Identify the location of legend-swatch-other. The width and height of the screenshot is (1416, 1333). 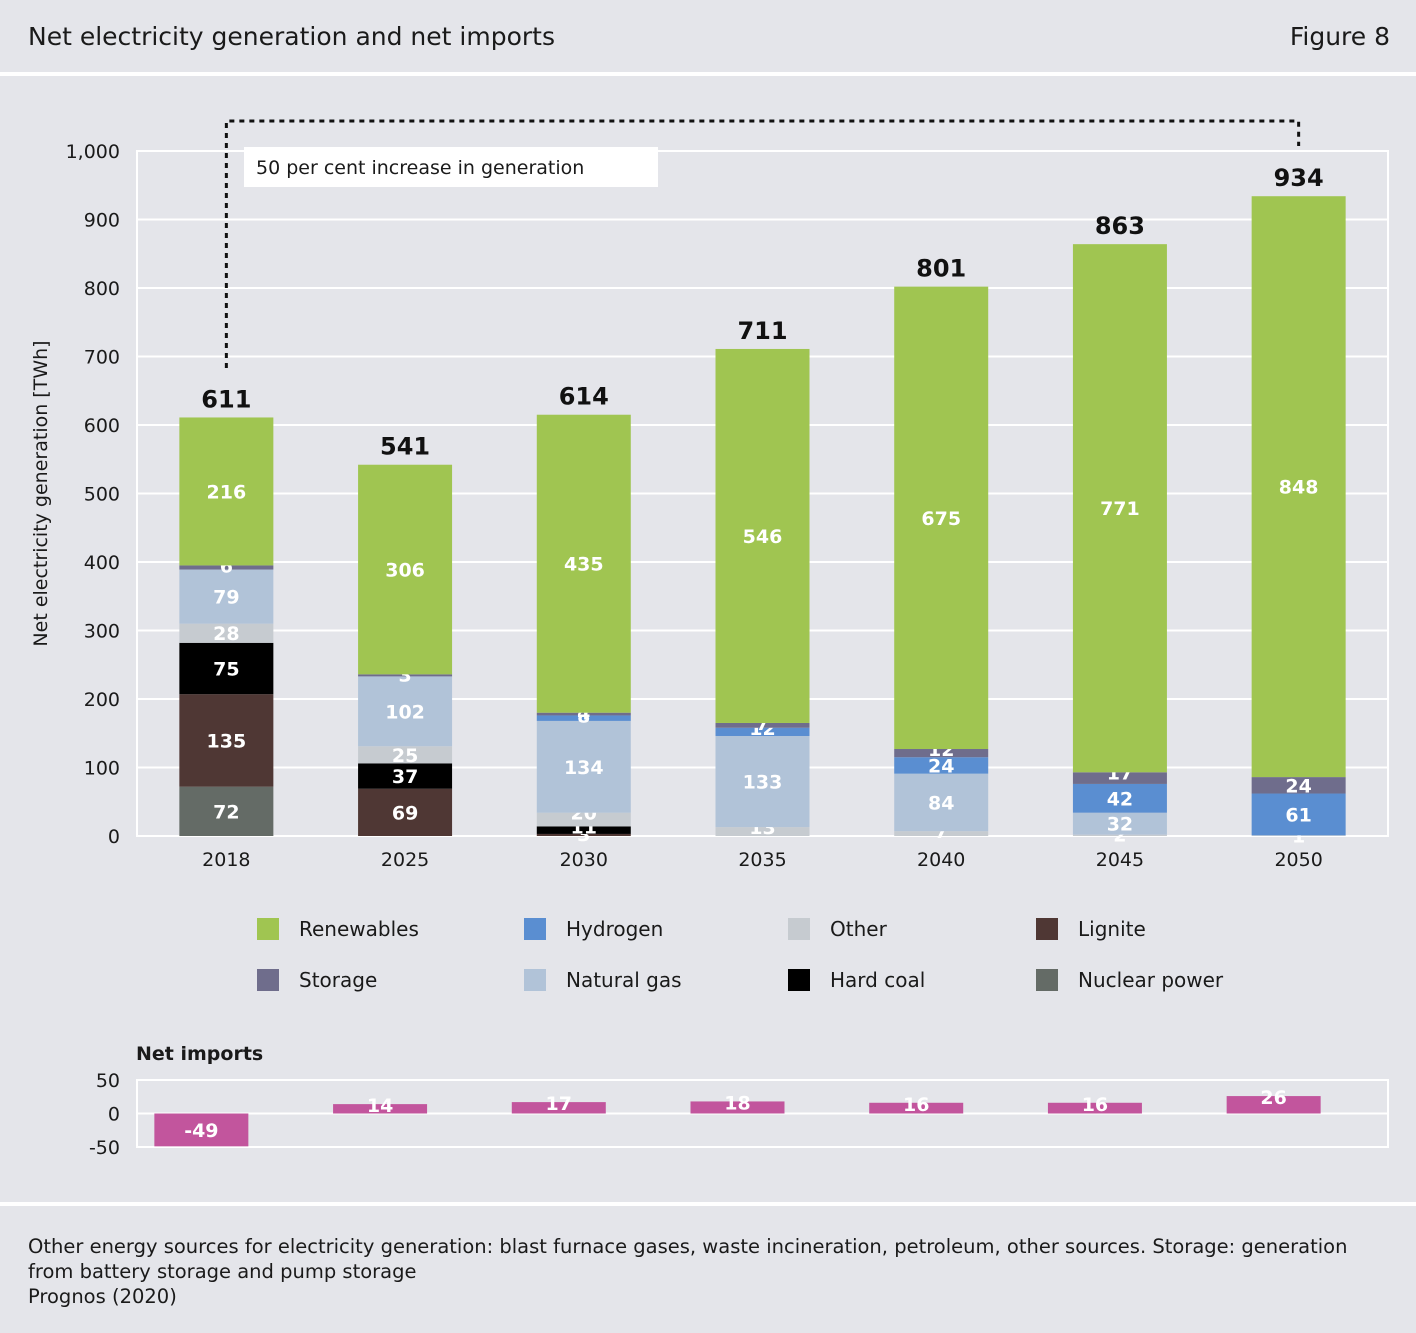
(799, 929).